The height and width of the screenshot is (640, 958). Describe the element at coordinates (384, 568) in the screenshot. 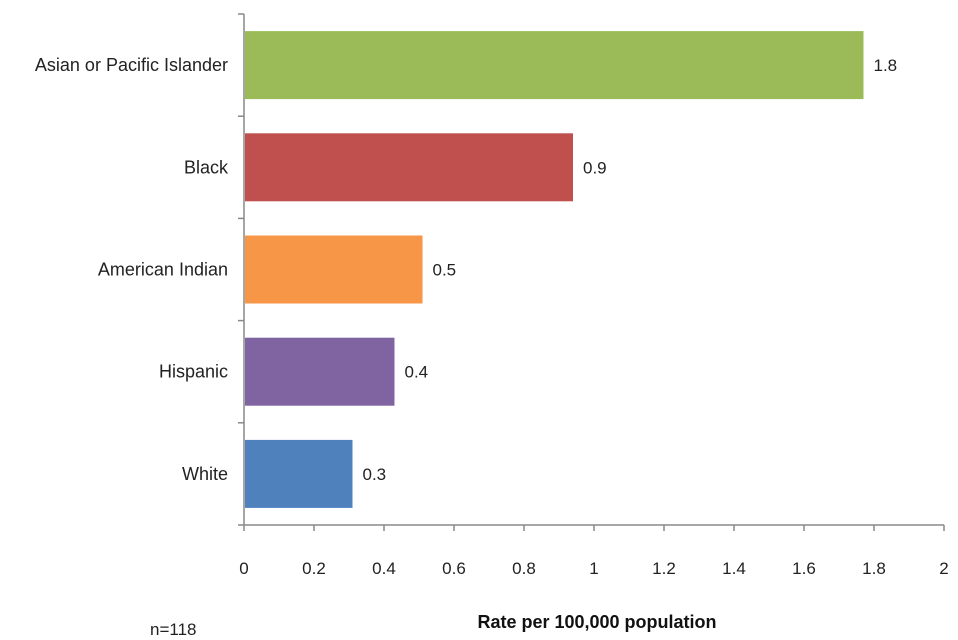

I see `x-tick-label: 0.4` at that location.